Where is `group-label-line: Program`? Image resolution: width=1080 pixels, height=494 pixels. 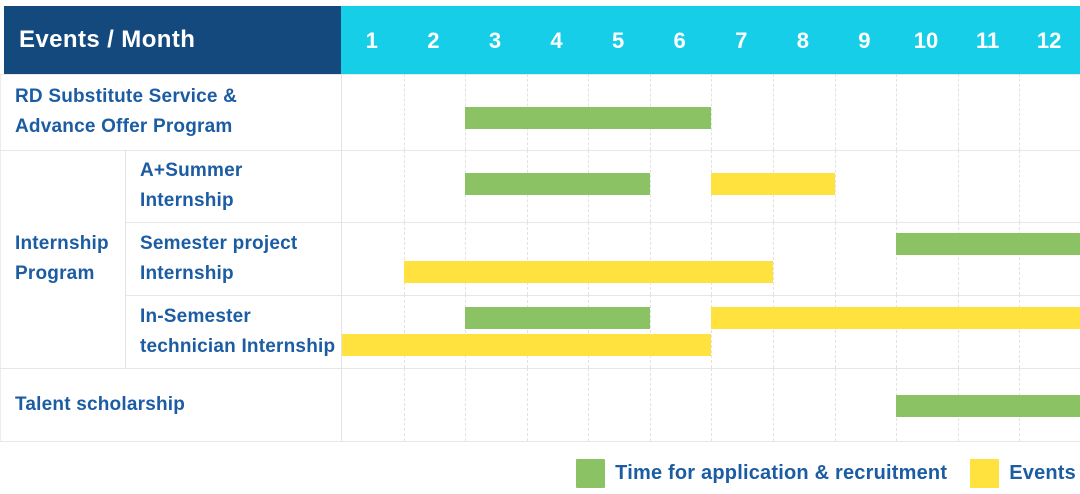
group-label-line: Program is located at coordinates (55, 273).